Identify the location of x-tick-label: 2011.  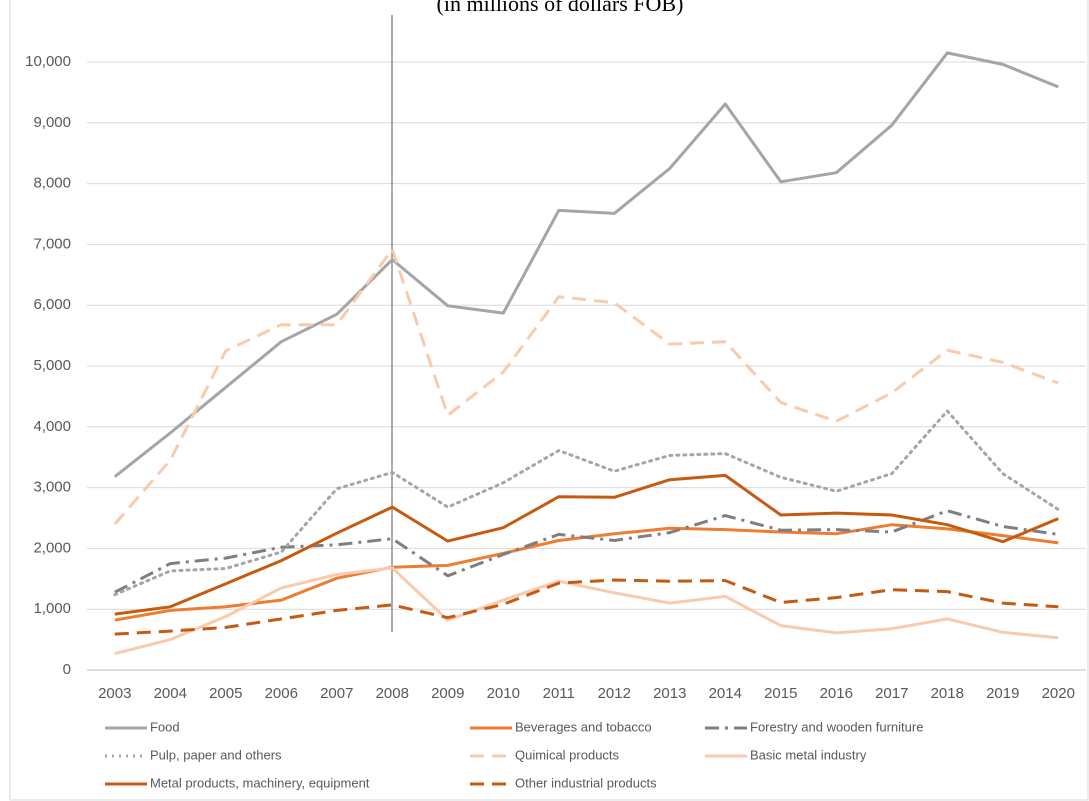
(559, 693).